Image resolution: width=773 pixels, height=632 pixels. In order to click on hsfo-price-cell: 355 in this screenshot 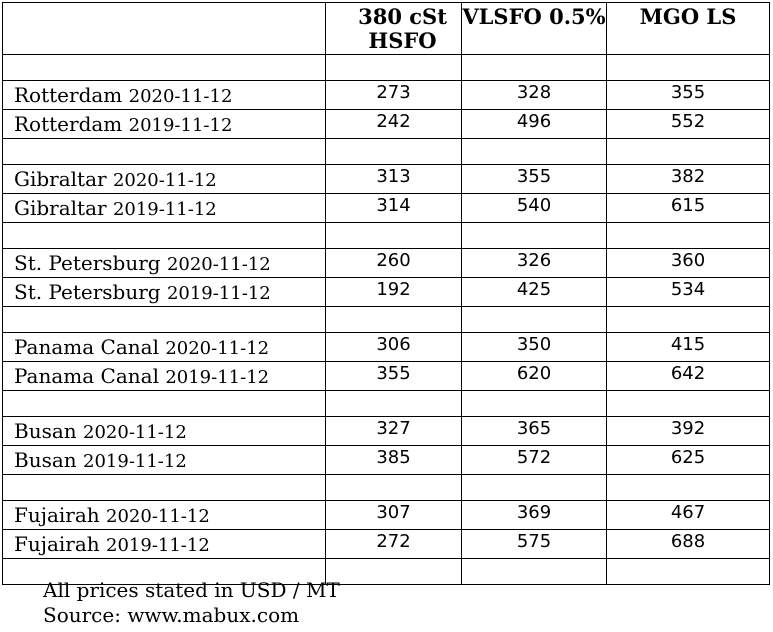, I will do `click(393, 376)`.